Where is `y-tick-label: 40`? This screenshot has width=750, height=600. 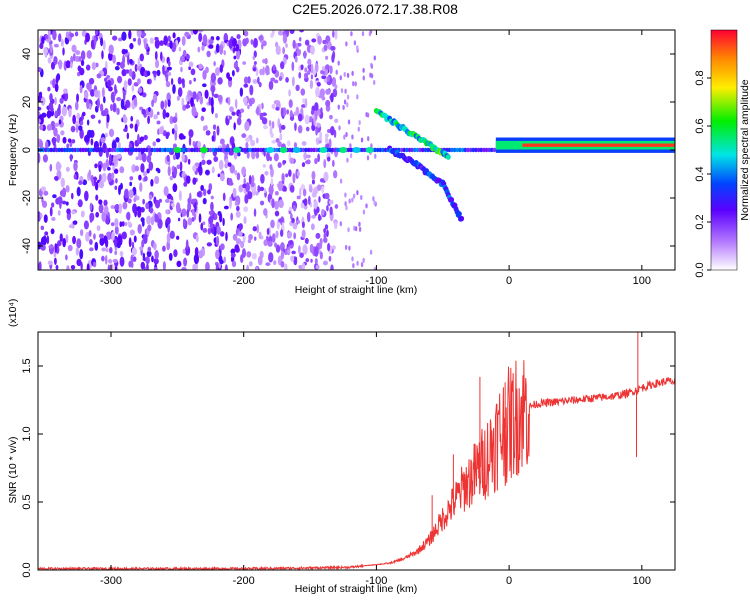
y-tick-label: 40 is located at coordinates (27, 54).